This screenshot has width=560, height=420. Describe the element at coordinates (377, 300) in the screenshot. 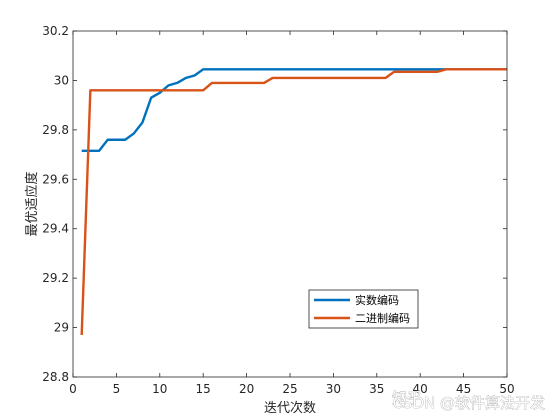

I see `legend-label-series-1: 实数编码` at that location.